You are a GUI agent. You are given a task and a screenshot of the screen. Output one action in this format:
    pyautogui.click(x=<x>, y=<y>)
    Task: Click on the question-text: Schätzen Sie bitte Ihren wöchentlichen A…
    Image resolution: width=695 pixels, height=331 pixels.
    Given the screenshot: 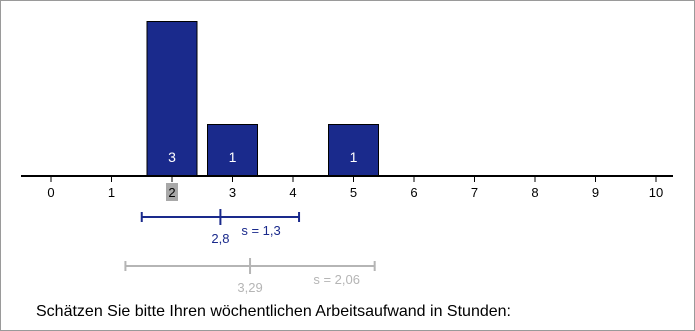 What is the action you would take?
    pyautogui.click(x=273, y=311)
    